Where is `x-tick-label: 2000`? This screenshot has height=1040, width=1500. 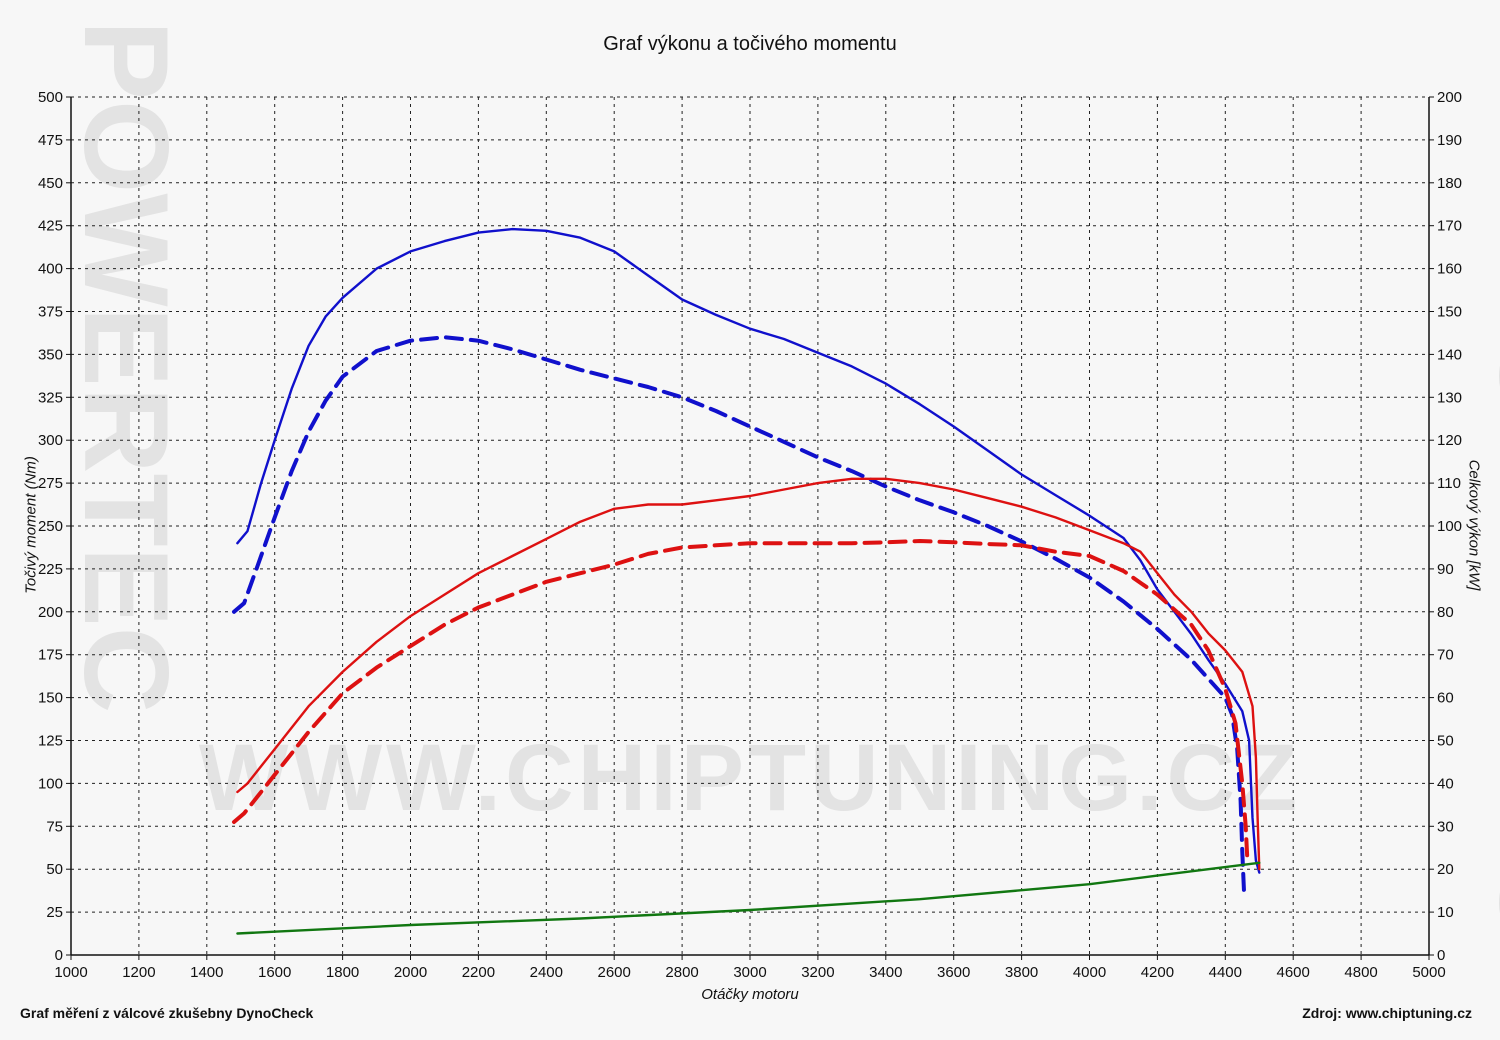 x-tick-label: 2000 is located at coordinates (410, 972).